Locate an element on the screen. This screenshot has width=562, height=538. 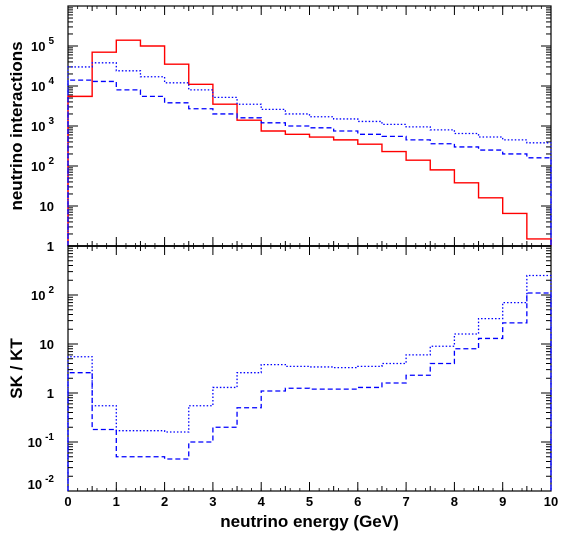
x-tick-label: 2 is located at coordinates (164, 501).